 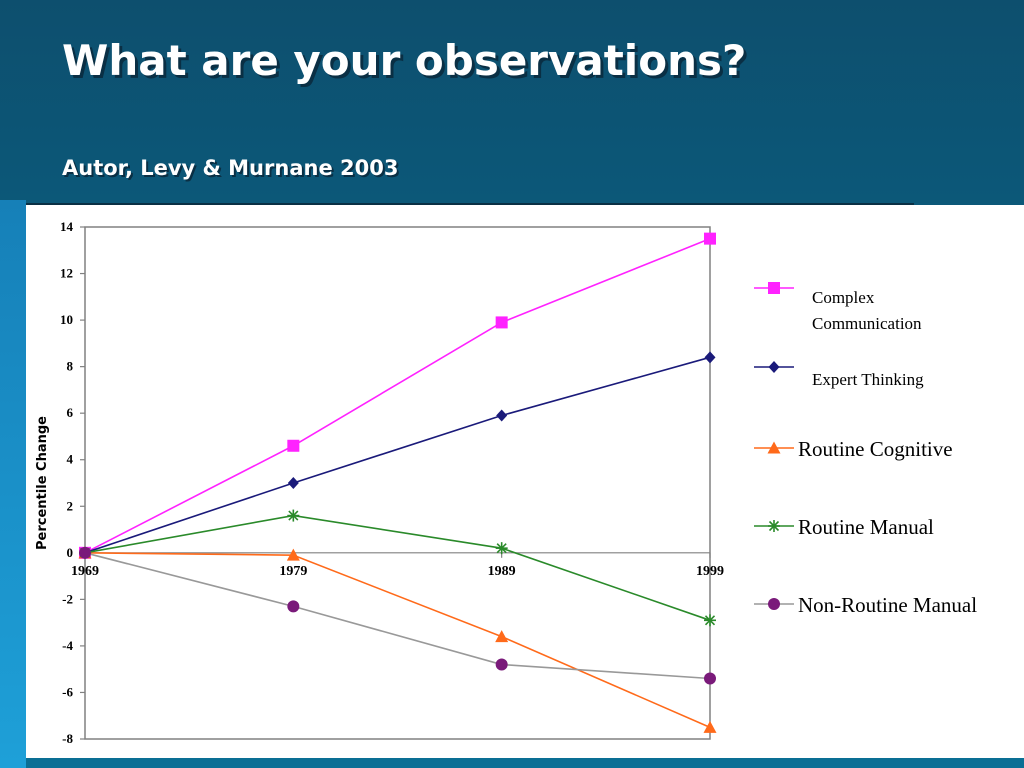 I want to click on y-tick-label: -6, so click(x=67, y=691).